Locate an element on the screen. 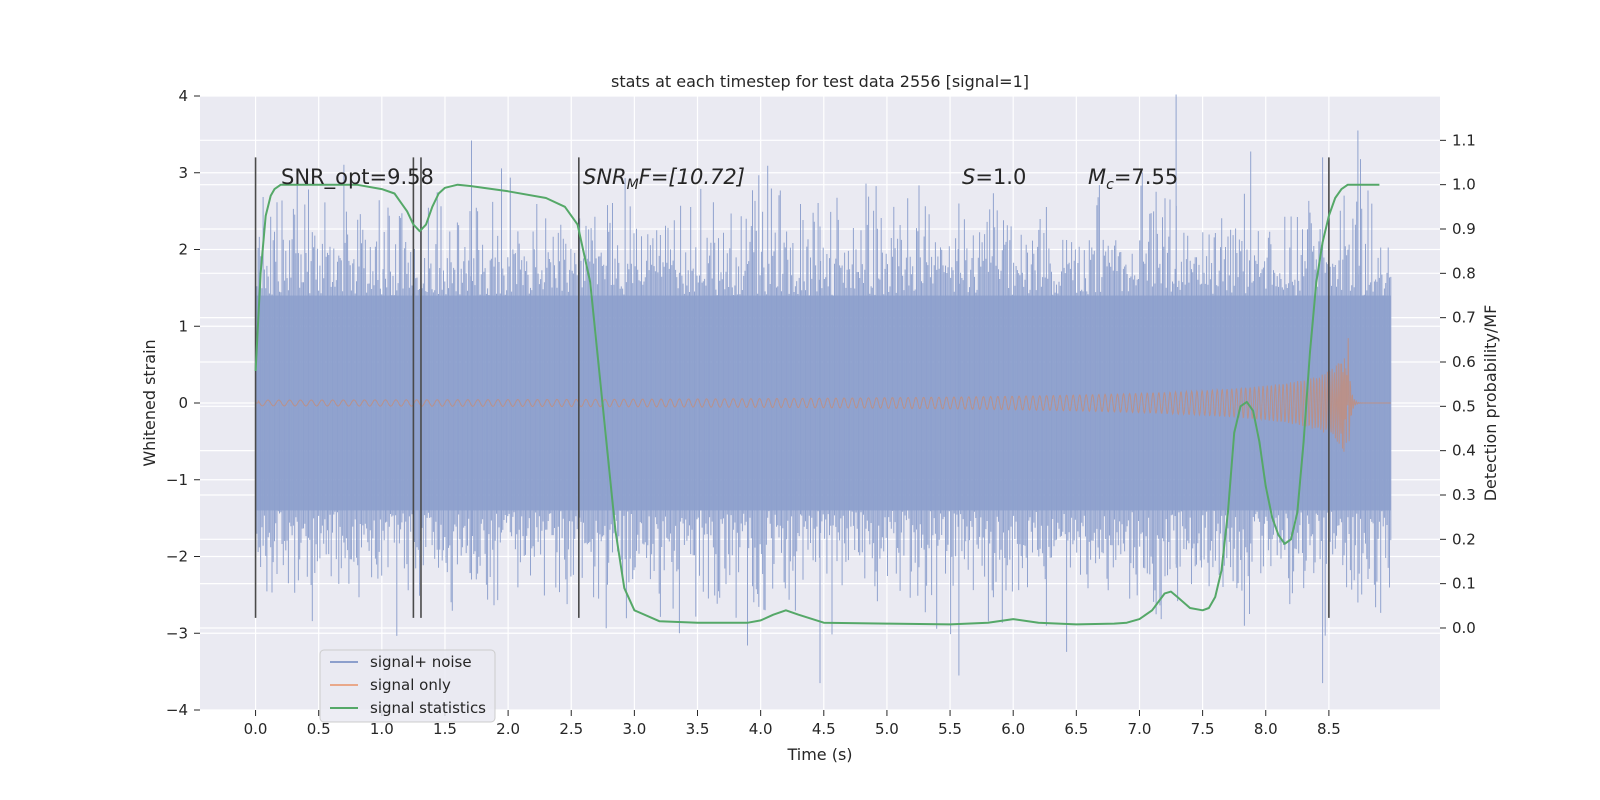 This screenshot has width=1600, height=800. y2-tick-label: 1.1 is located at coordinates (1464, 140).